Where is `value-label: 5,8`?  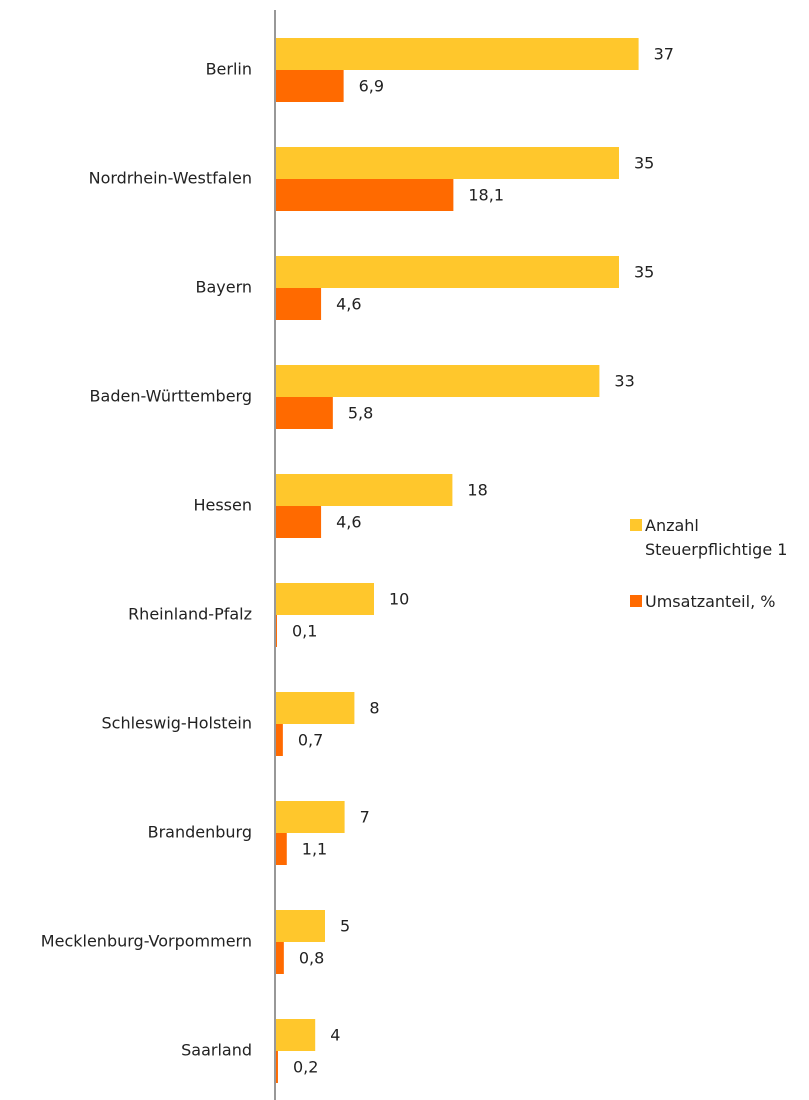
value-label: 5,8 is located at coordinates (360, 413).